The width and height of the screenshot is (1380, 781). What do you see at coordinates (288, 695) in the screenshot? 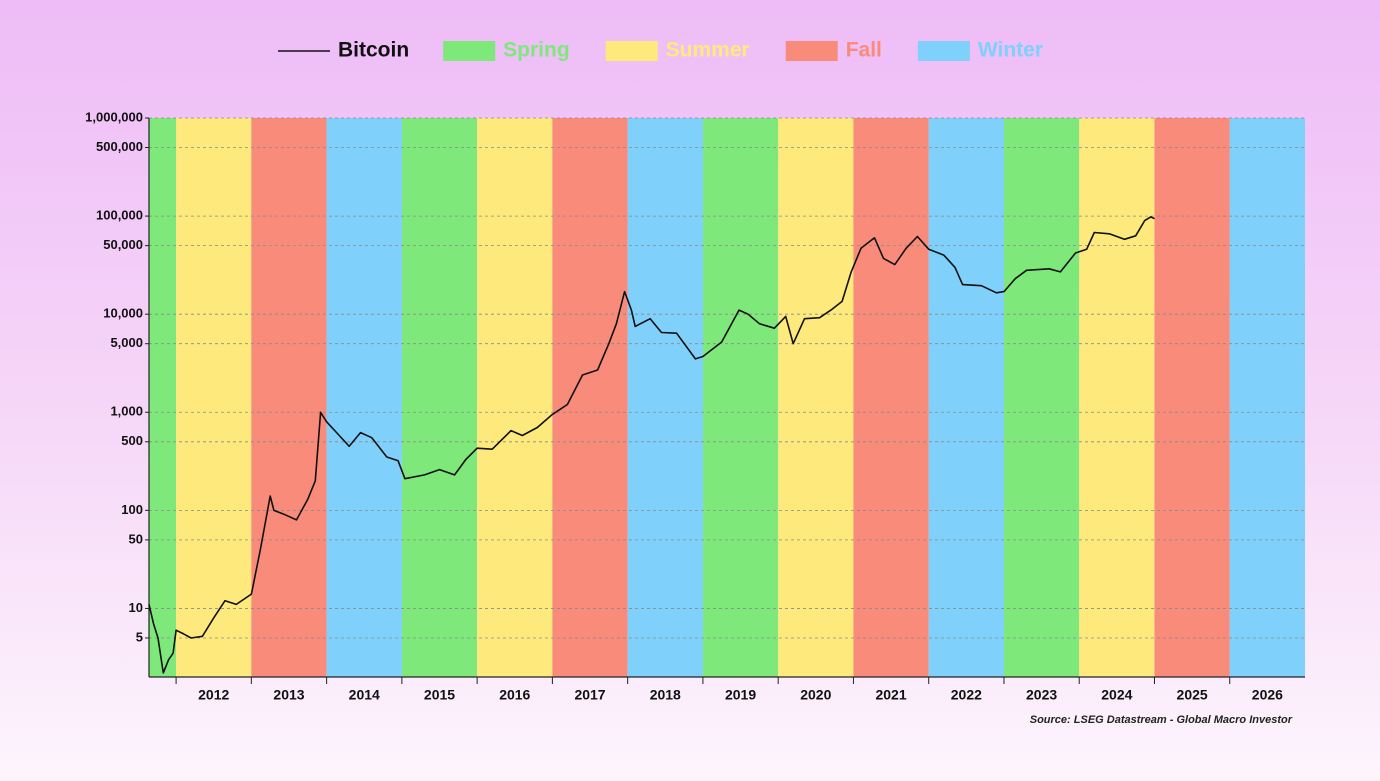
I see `x-tick-label: 2013` at bounding box center [288, 695].